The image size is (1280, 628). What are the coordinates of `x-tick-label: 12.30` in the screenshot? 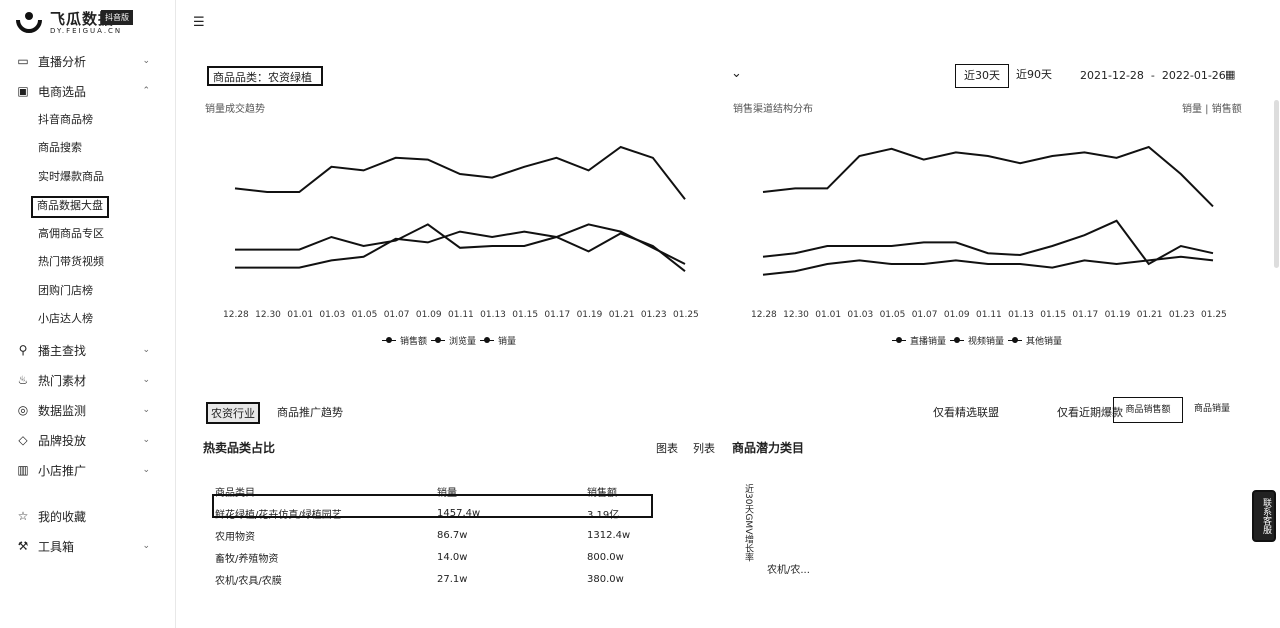 It's located at (796, 315).